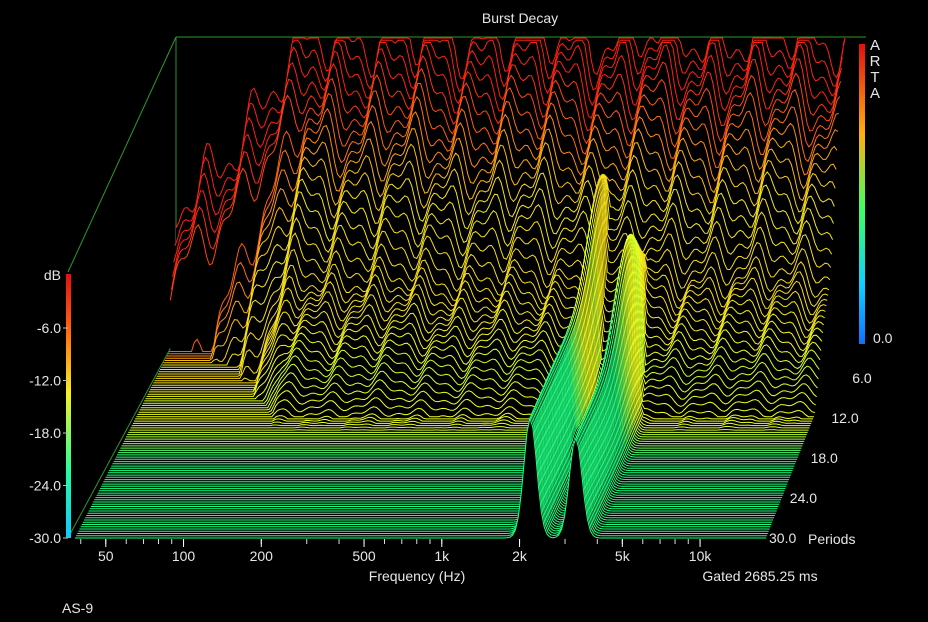 The image size is (928, 622). Describe the element at coordinates (49, 328) in the screenshot. I see `z-tick-label: -6.0` at that location.